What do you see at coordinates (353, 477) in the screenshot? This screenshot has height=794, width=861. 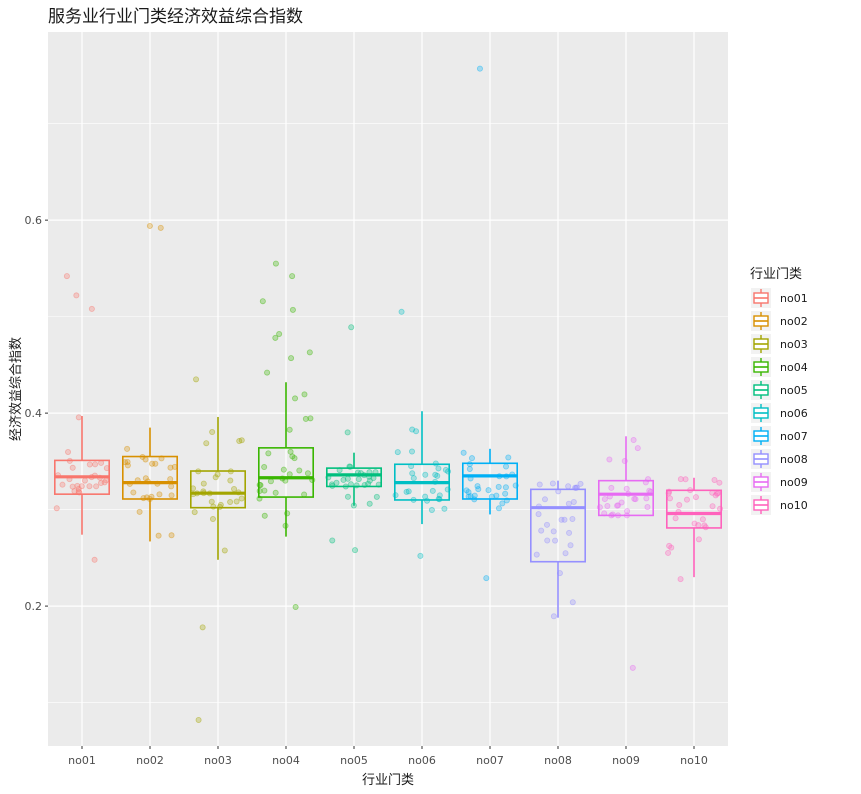 I see `box-no05` at bounding box center [353, 477].